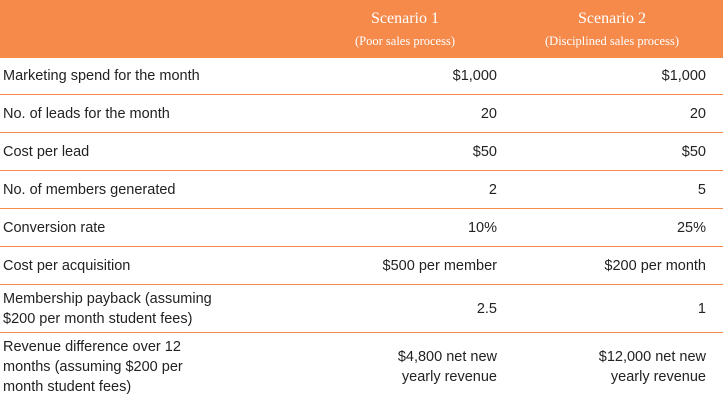 Image resolution: width=723 pixels, height=400 pixels. Describe the element at coordinates (612, 41) in the screenshot. I see `scenario-2-subtitle: (Disciplined sales process)` at that location.